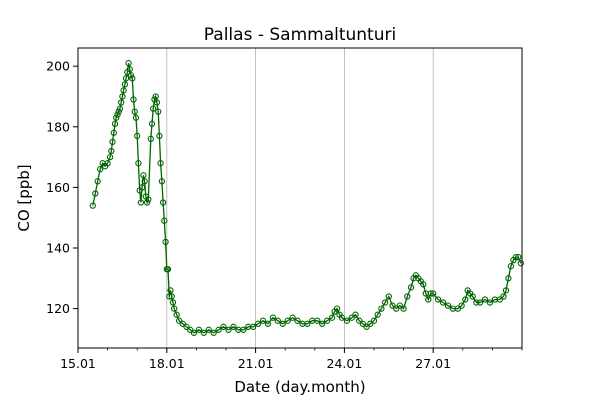 Image resolution: width=600 pixels, height=405 pixels. I want to click on y-tick-label: 160, so click(58, 187).